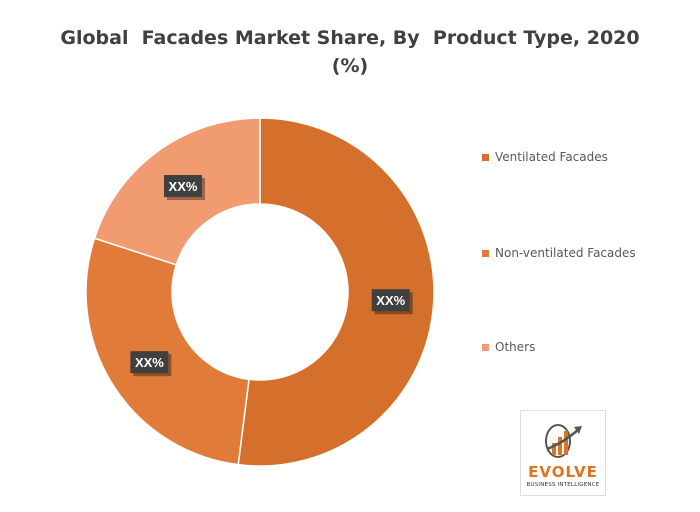 This screenshot has width=700, height=512. What do you see at coordinates (350, 66) in the screenshot?
I see `chart-title-line-2: (%)` at bounding box center [350, 66].